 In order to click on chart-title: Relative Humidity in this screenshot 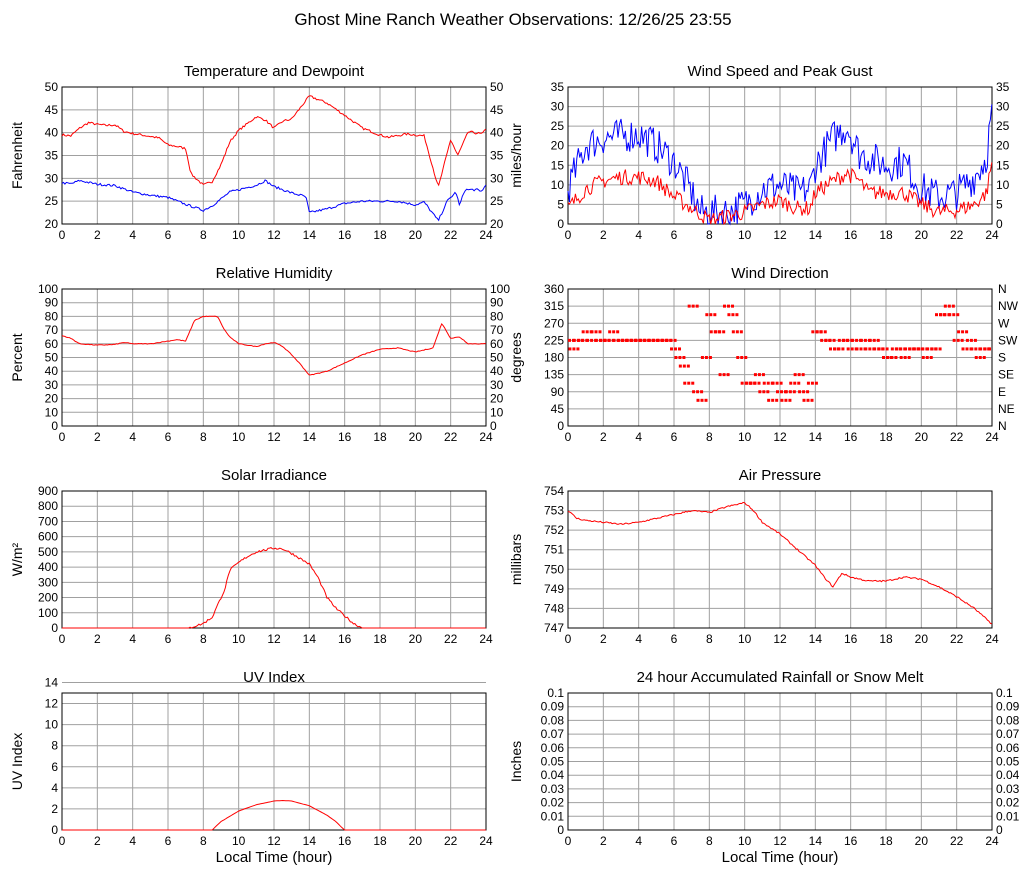, I will do `click(274, 273)`.